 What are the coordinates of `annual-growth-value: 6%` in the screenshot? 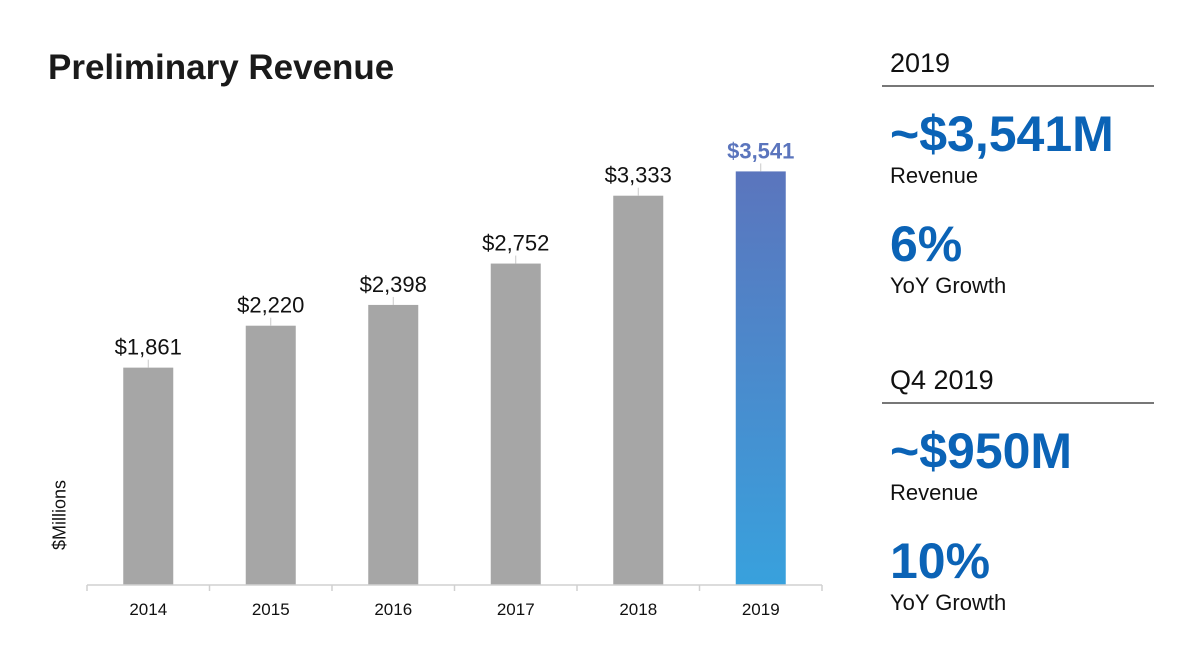 It's located at (926, 244).